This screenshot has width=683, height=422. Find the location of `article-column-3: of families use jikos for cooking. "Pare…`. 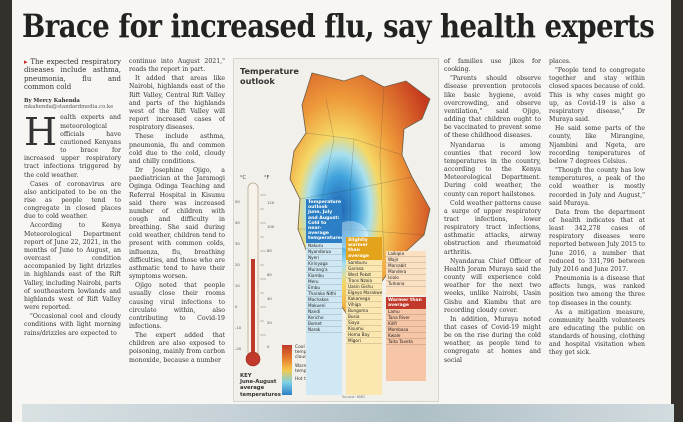

article-column-3: of families use jikos for cooking. "Pare… is located at coordinates (492, 228).